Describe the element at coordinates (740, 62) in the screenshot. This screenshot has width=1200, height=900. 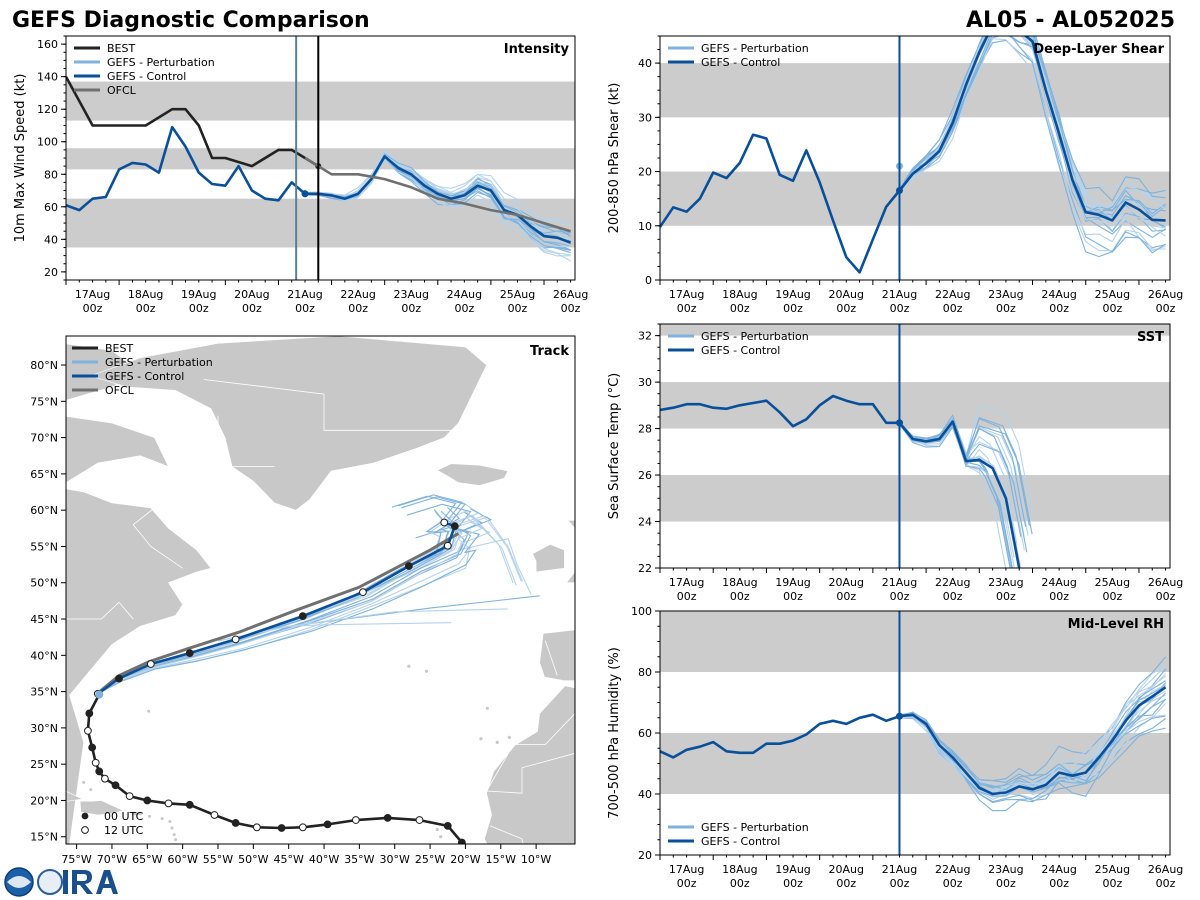
I see `legend-label-control: GEFS - Control` at that location.